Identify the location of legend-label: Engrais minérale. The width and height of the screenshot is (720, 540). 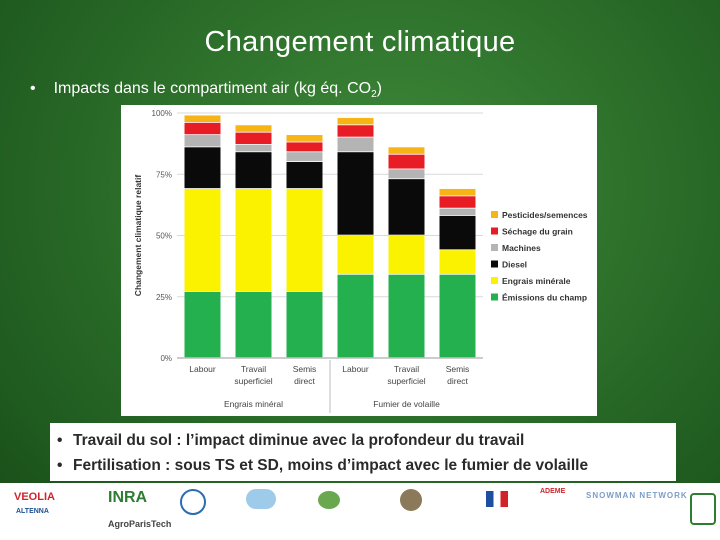
(536, 281).